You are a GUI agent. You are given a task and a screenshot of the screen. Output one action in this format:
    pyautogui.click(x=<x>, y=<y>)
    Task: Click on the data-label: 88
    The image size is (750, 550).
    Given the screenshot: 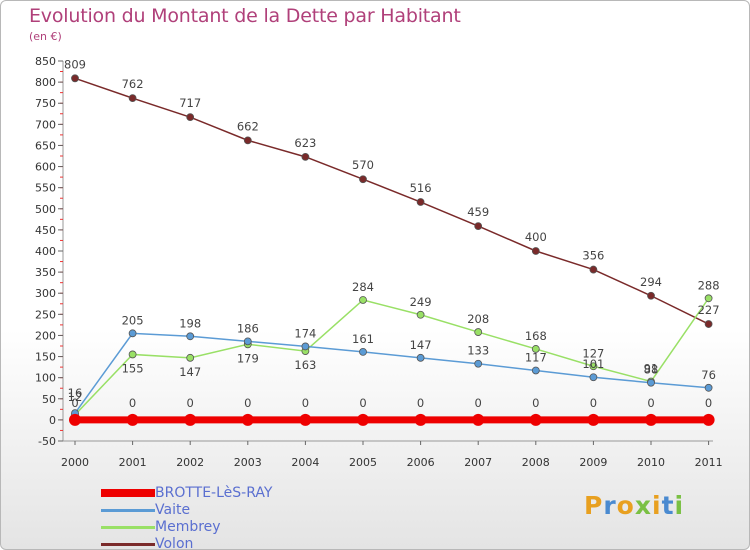 What is the action you would take?
    pyautogui.click(x=651, y=370)
    